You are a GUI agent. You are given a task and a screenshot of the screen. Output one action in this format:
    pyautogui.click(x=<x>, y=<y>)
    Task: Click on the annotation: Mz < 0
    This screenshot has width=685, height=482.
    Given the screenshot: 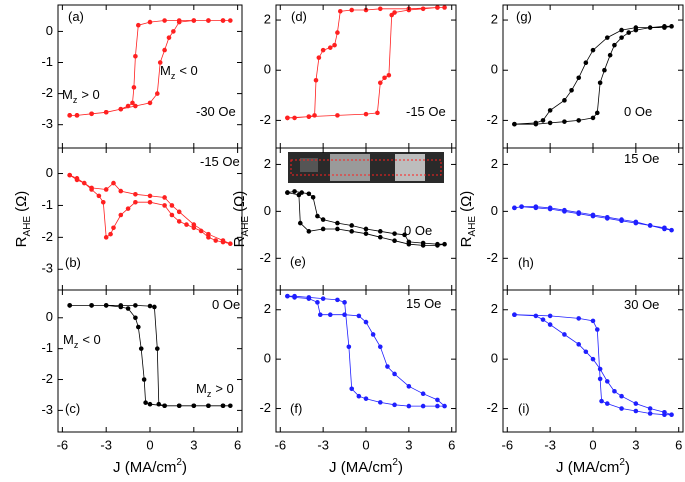 What is the action you would take?
    pyautogui.click(x=179, y=72)
    